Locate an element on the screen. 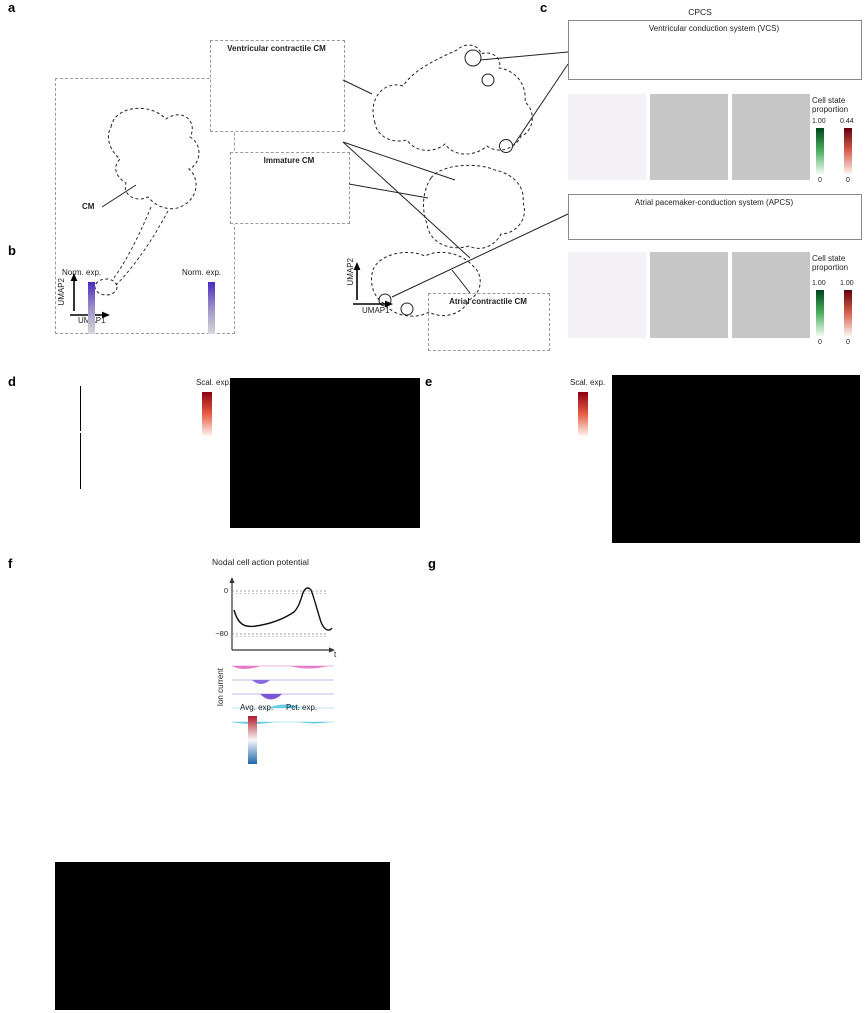 The height and width of the screenshot is (1013, 865). norm-exp-label-2: Norm. exp. is located at coordinates (202, 272).